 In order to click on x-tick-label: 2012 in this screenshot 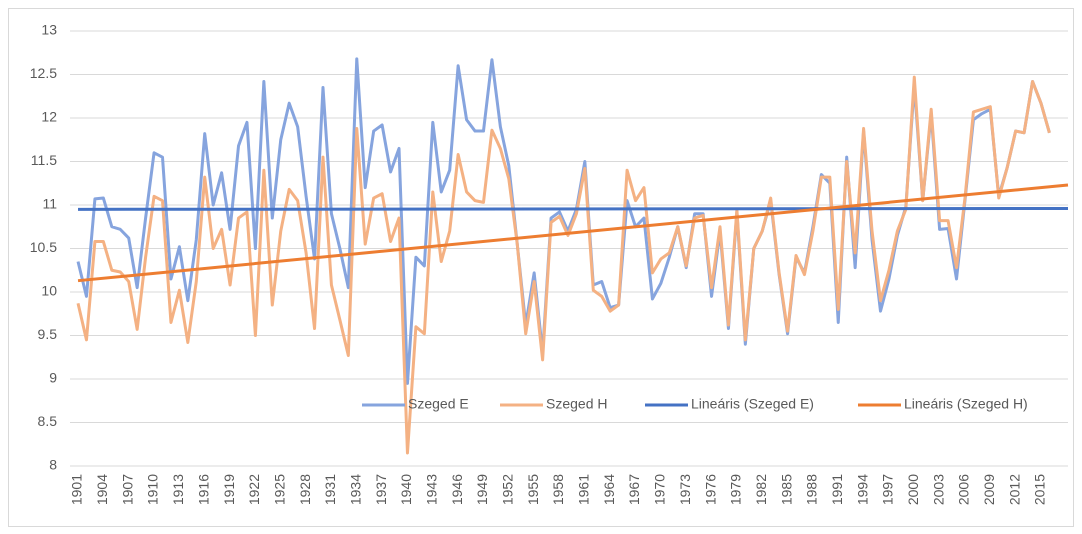, I will do `click(1014, 489)`.